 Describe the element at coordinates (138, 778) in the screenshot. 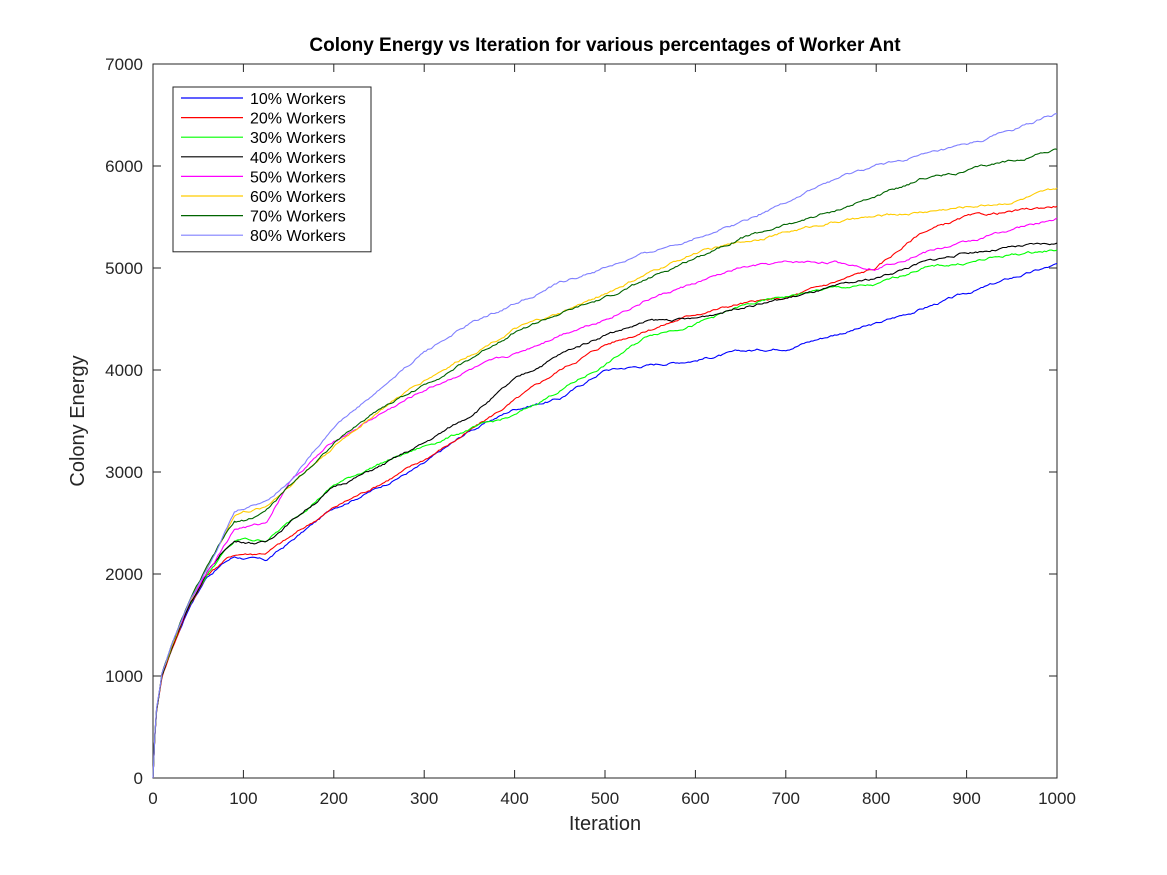

I see `y-tick-label: 0` at that location.